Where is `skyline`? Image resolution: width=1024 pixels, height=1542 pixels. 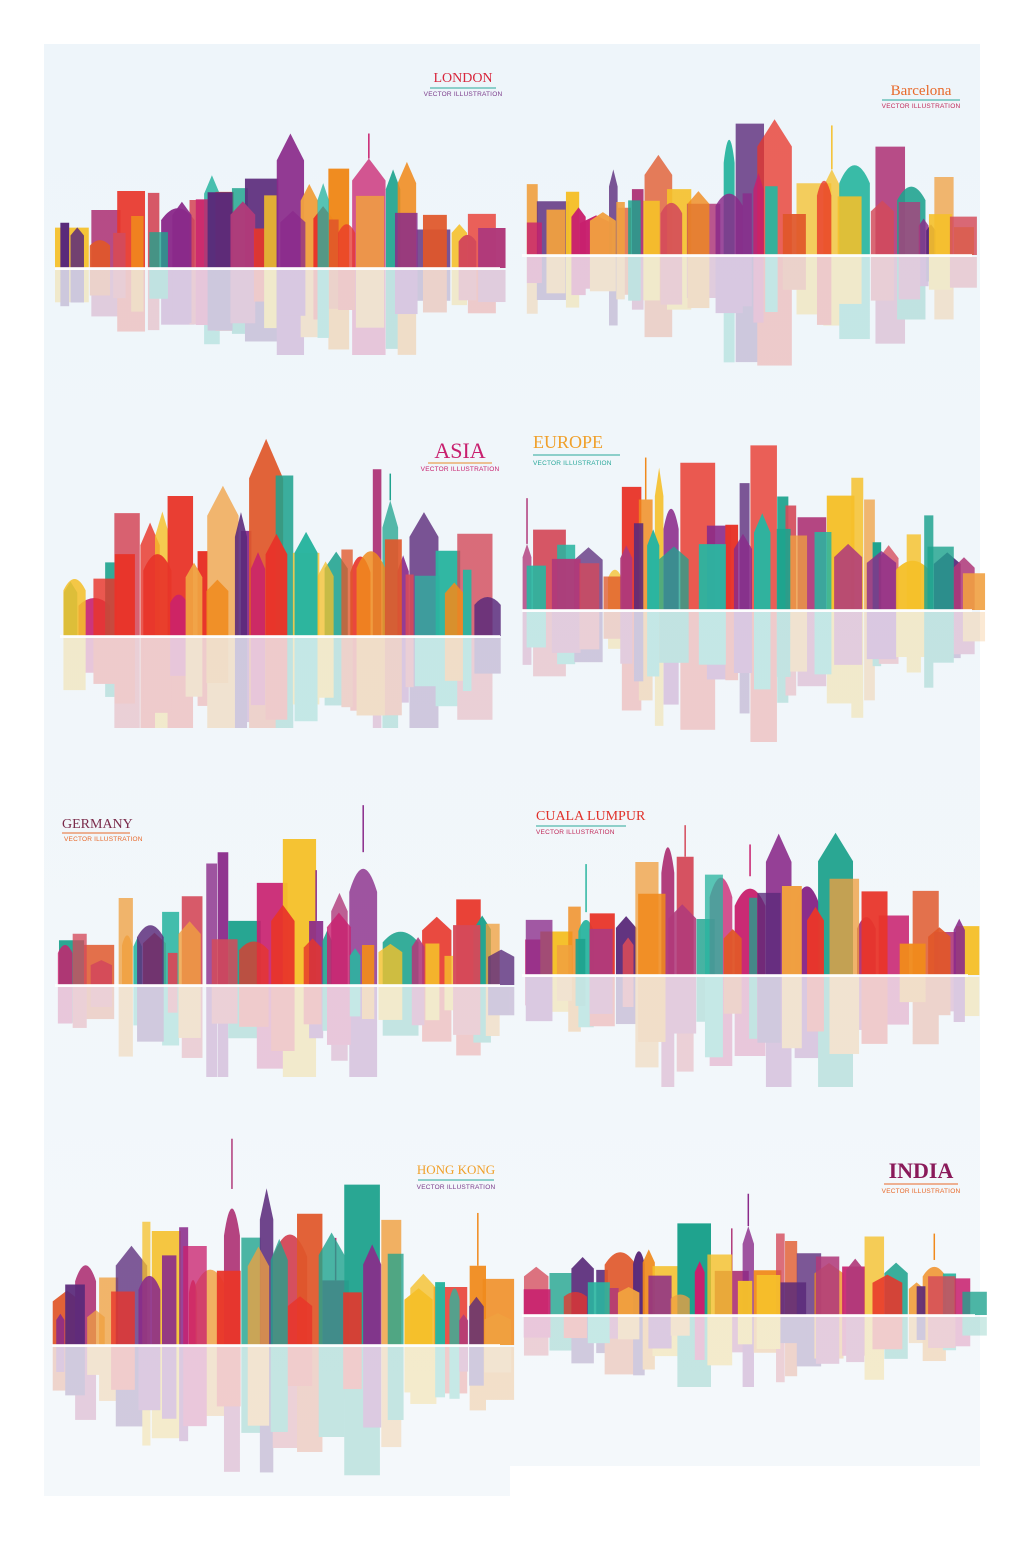
skyline is located at coordinates (286, 895).